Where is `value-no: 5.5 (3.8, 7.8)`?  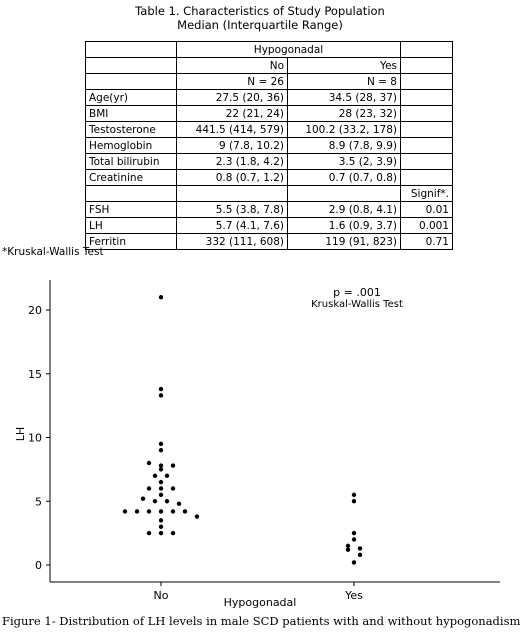 value-no: 5.5 (3.8, 7.8) is located at coordinates (232, 209).